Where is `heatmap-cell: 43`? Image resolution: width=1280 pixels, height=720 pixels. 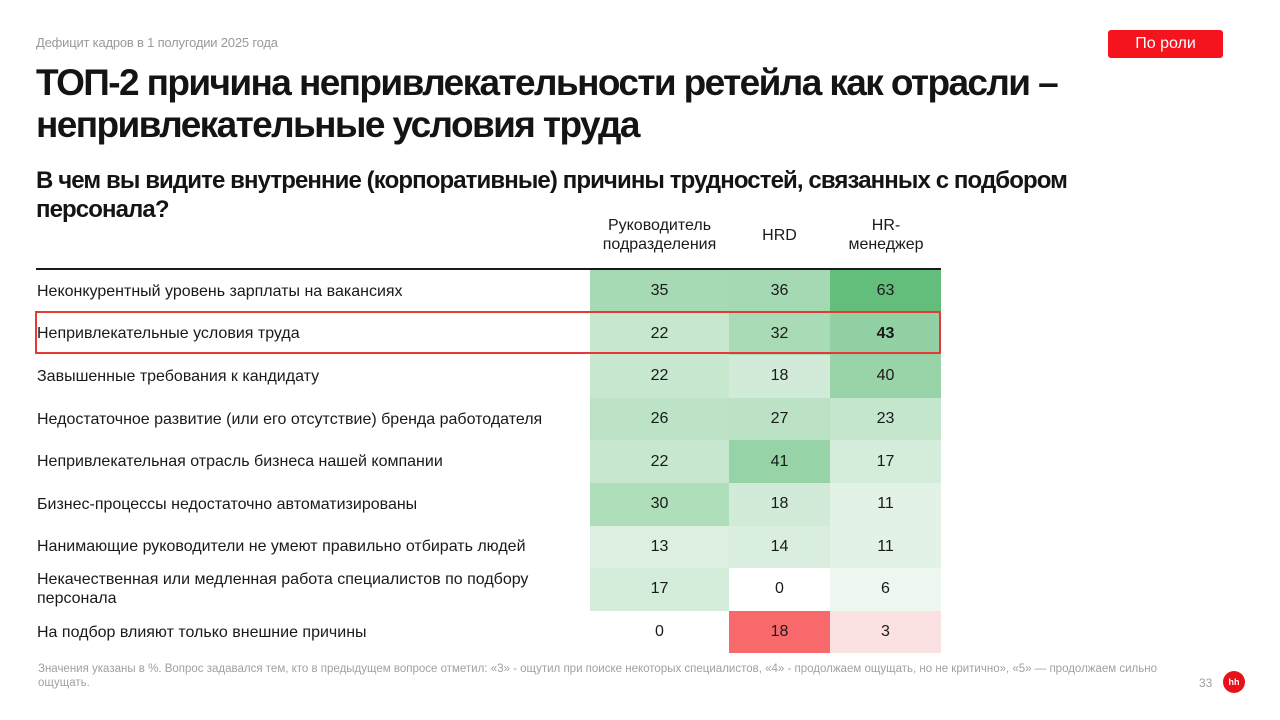 heatmap-cell: 43 is located at coordinates (885, 334).